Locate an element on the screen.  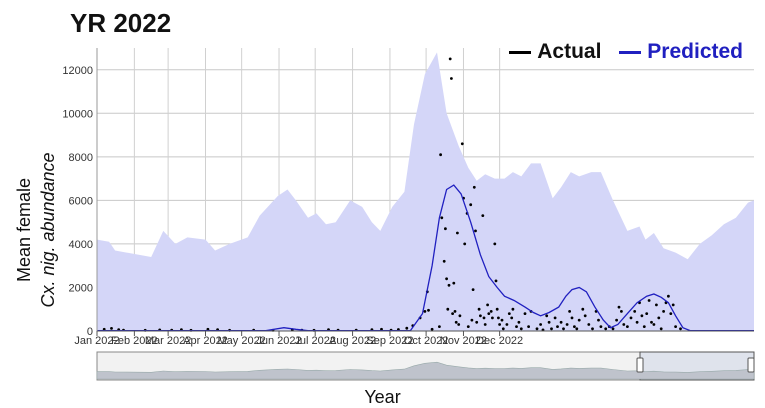
legend-actual-label: Actual is located at coordinates (569, 51).